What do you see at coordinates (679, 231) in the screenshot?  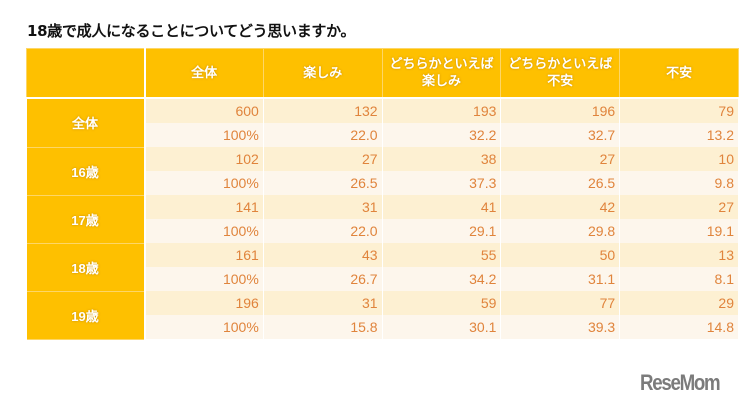 I see `percent-cell: 19.1` at bounding box center [679, 231].